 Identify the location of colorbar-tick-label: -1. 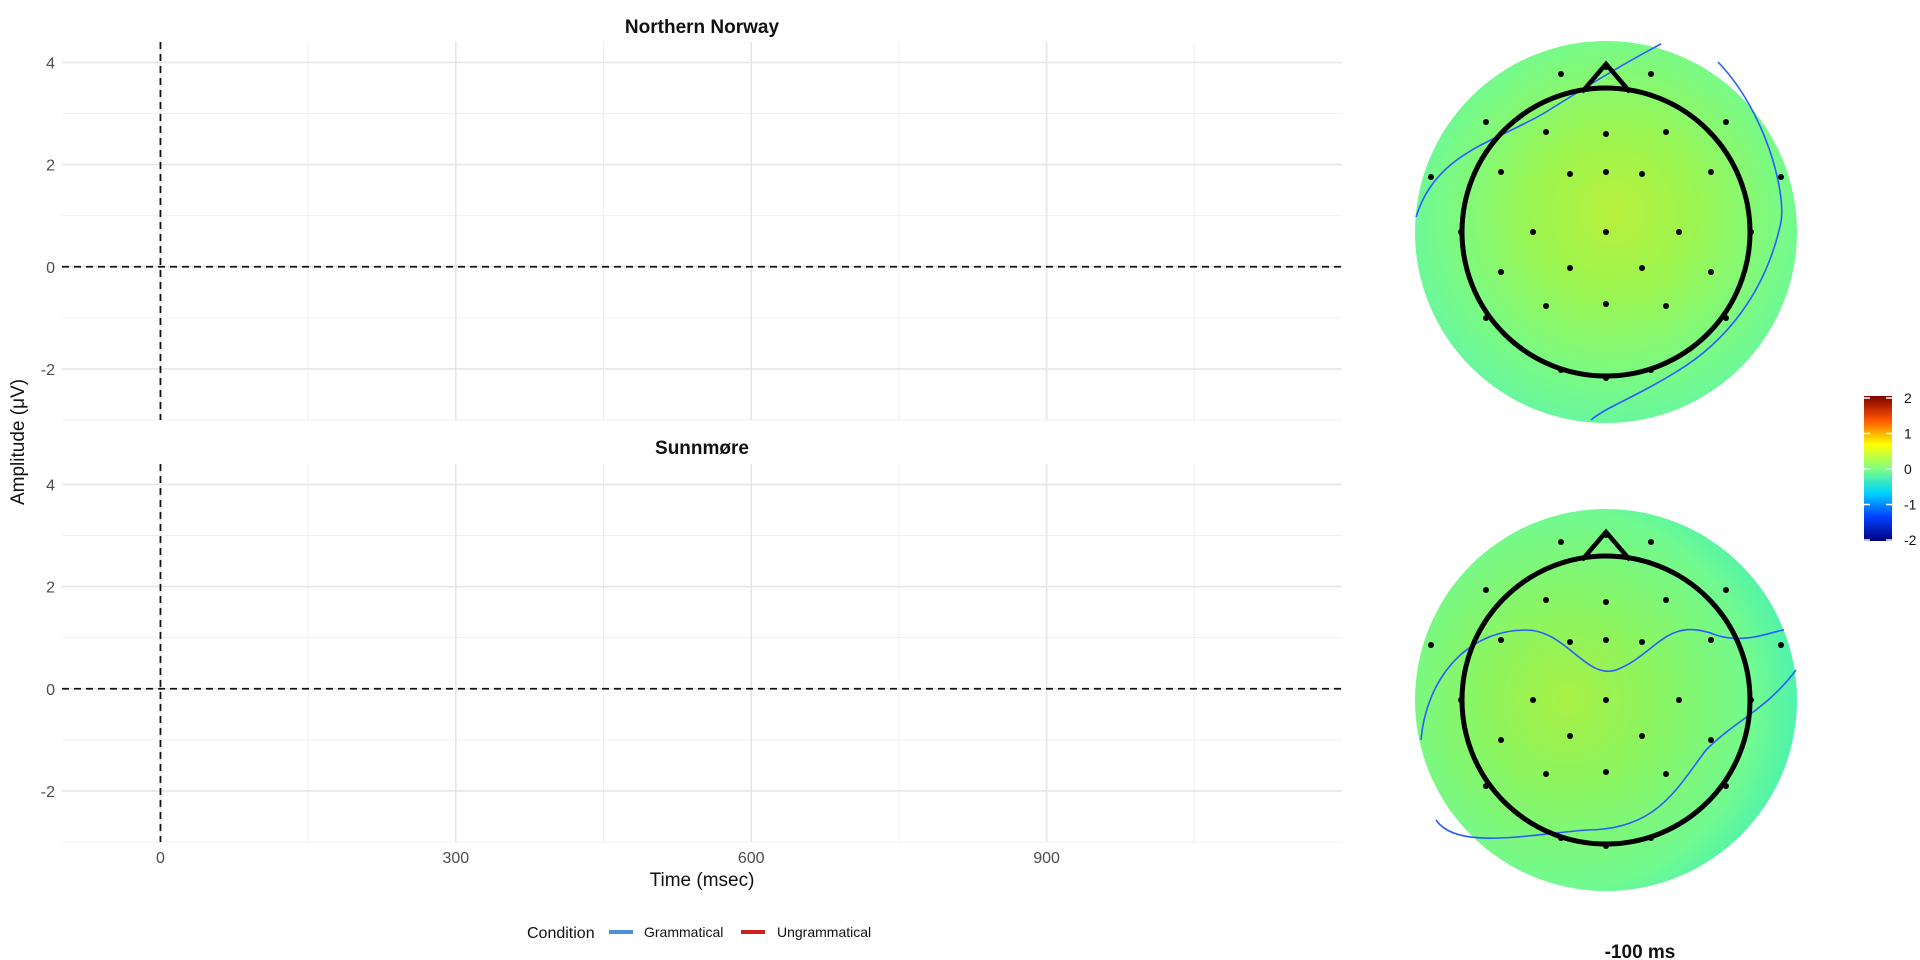
(1910, 505).